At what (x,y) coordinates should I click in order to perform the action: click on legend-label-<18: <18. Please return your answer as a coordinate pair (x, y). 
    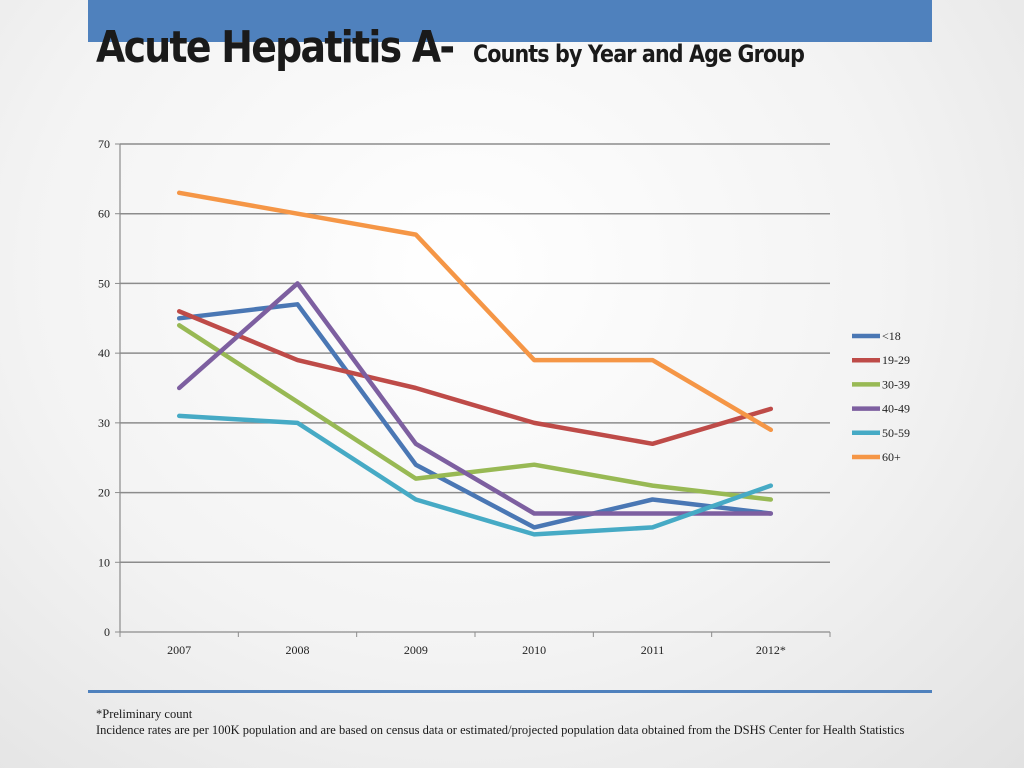
    Looking at the image, I should click on (891, 336).